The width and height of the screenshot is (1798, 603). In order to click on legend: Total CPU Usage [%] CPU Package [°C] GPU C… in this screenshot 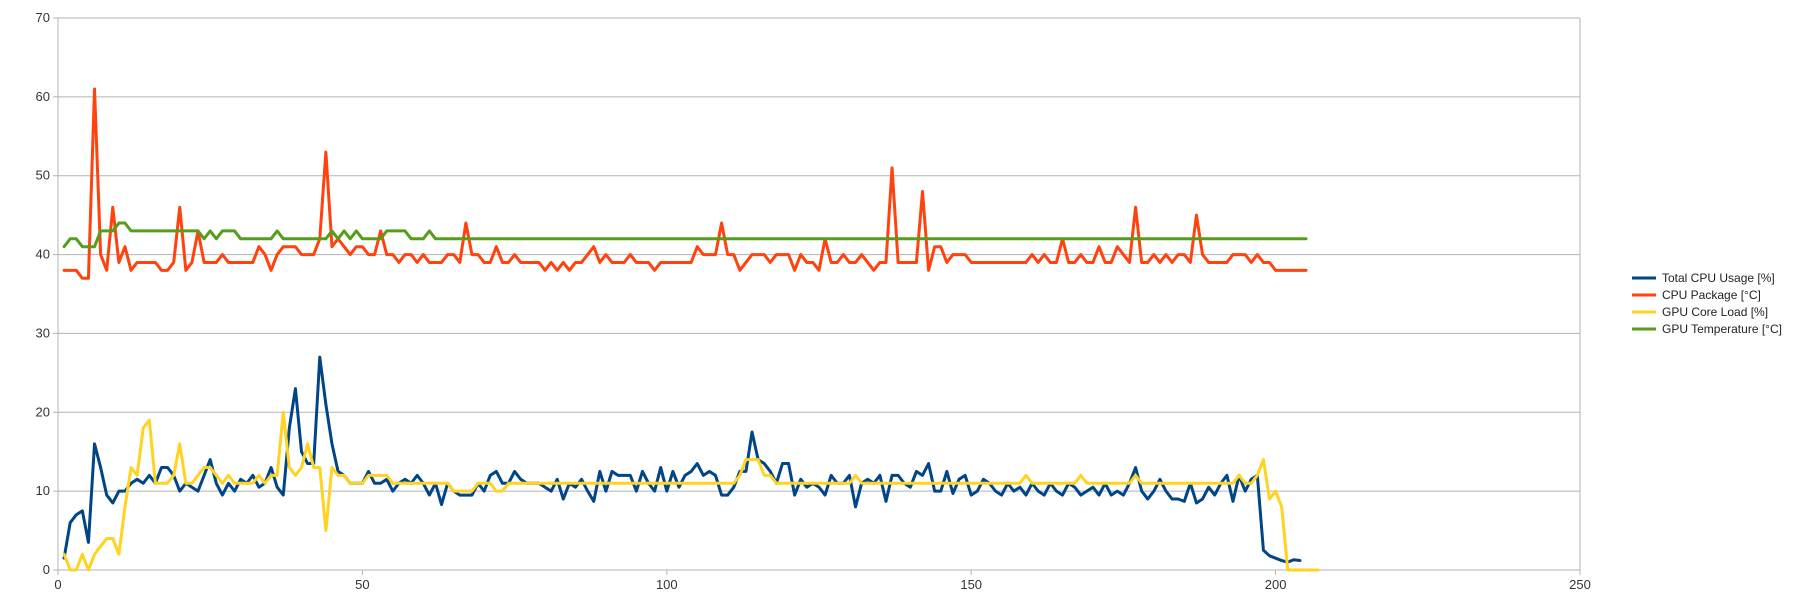, I will do `click(1707, 303)`.